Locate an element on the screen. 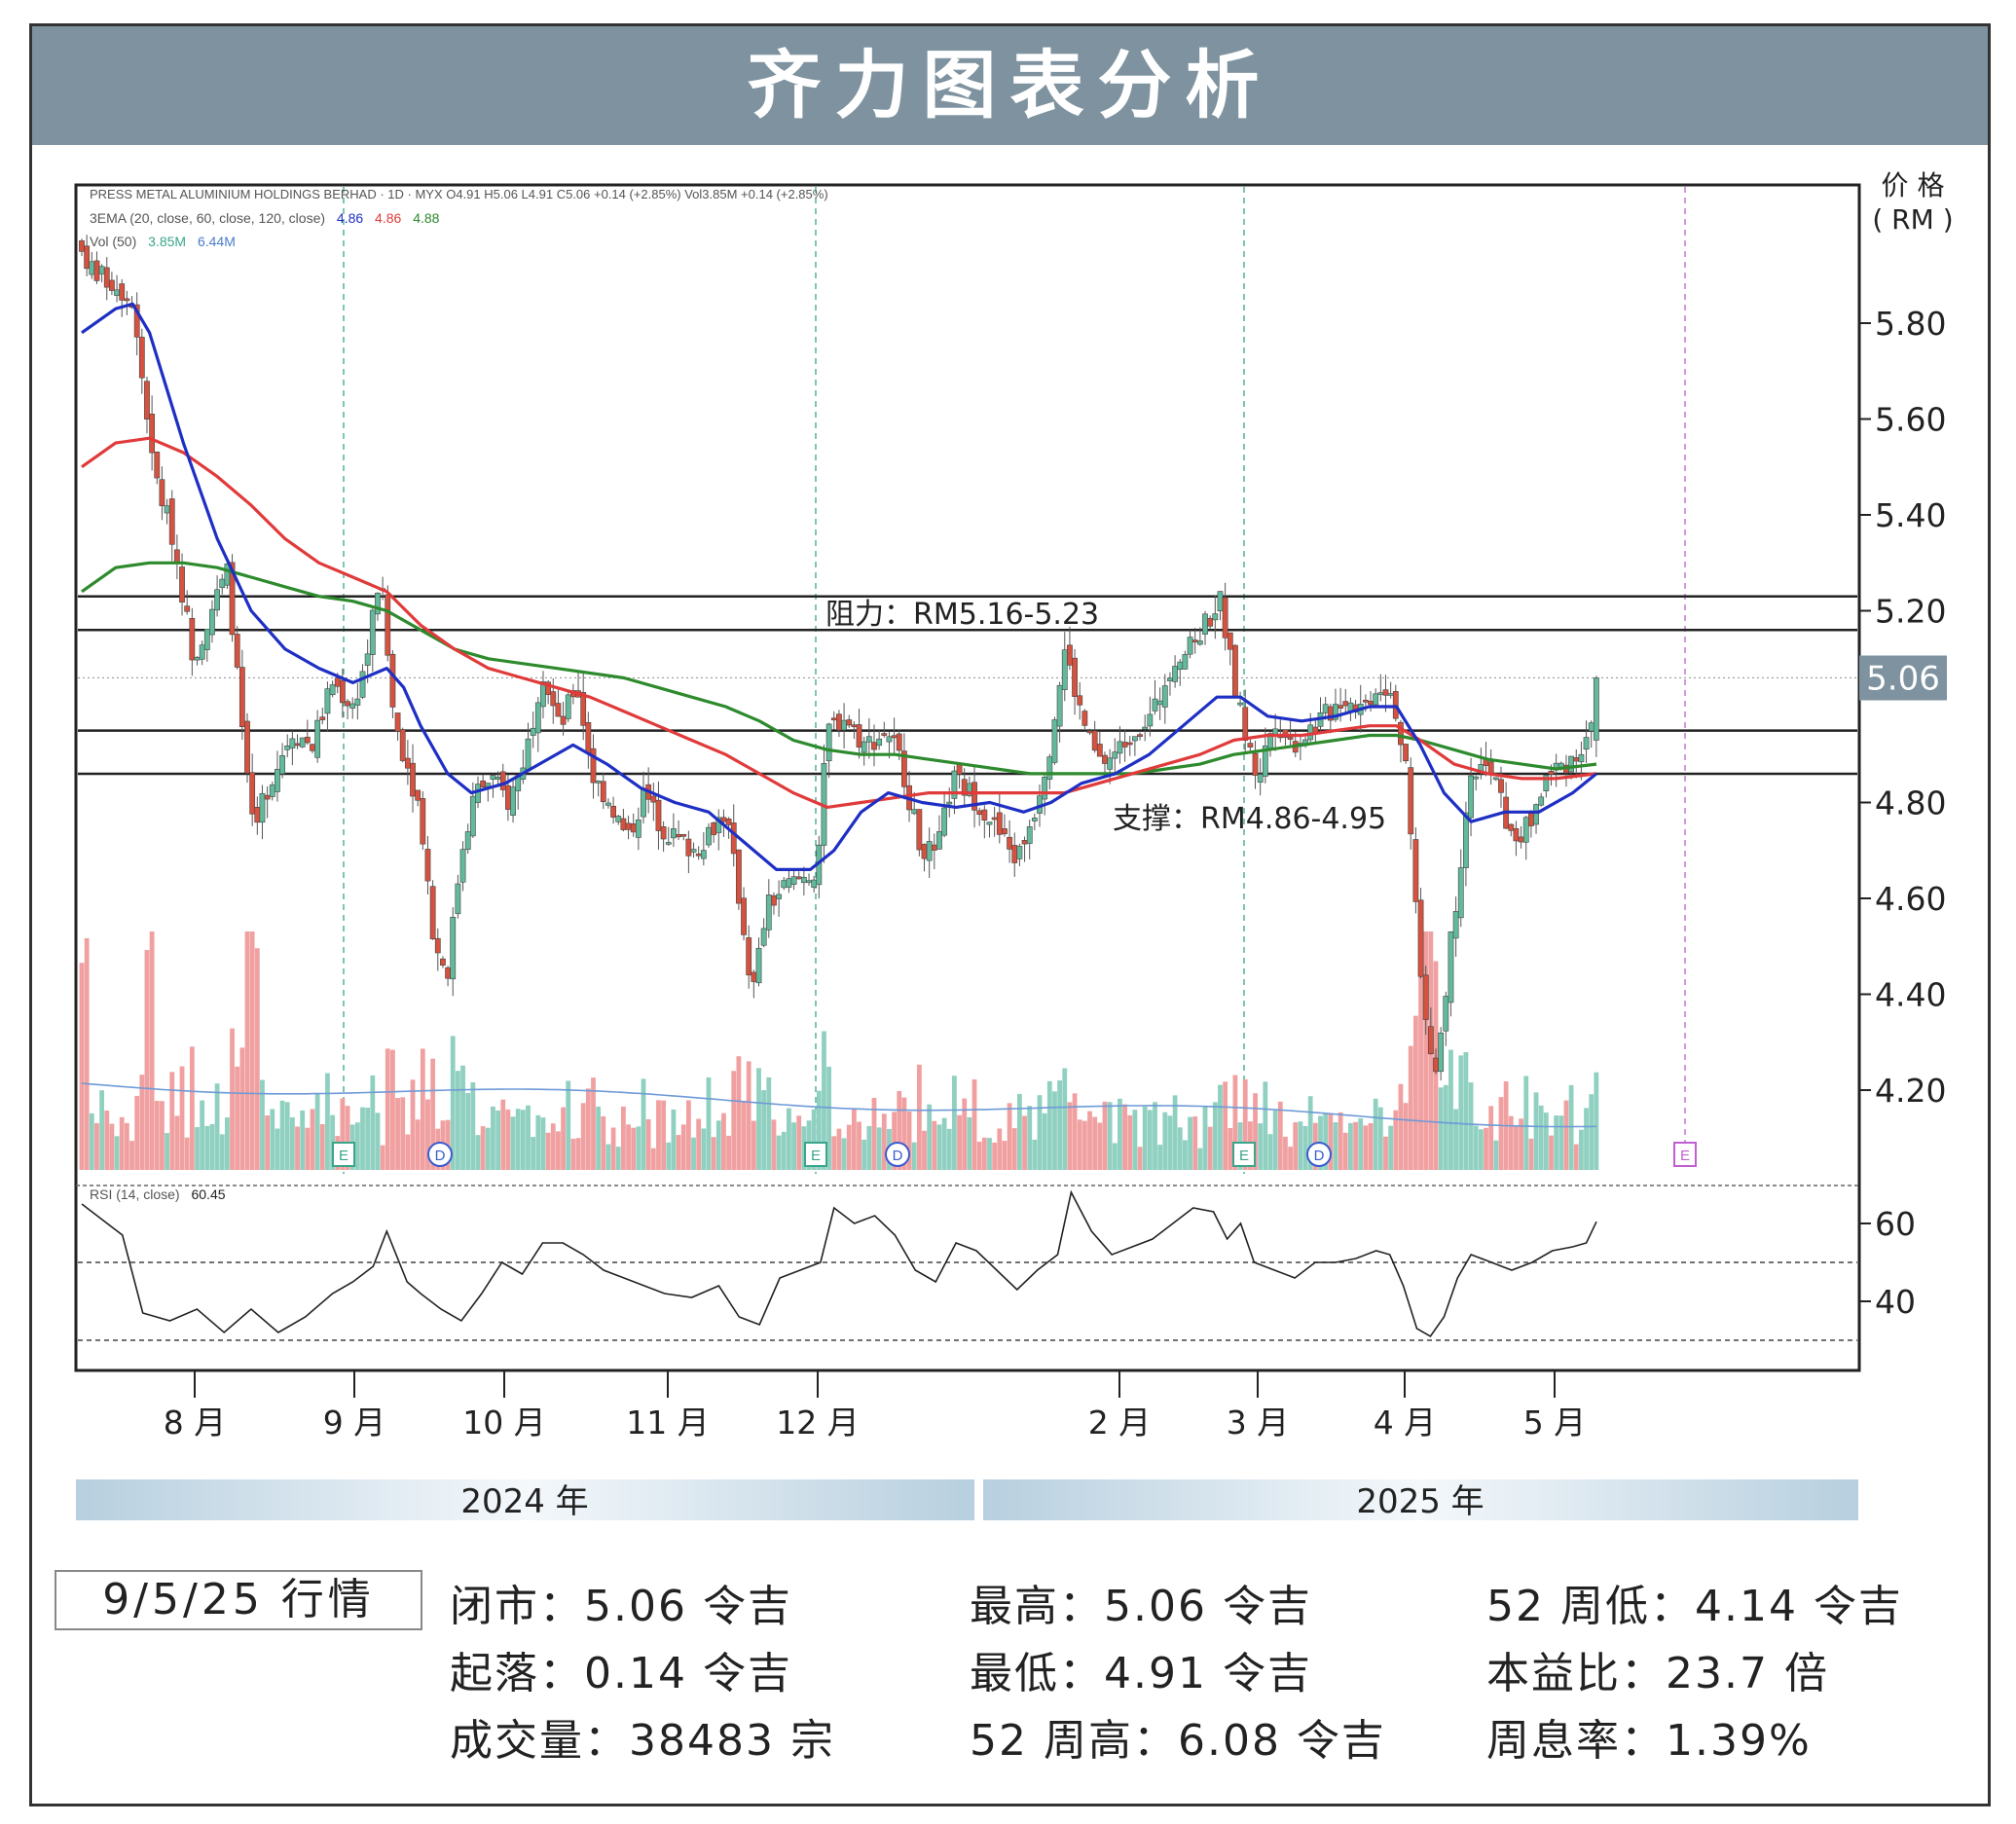 The height and width of the screenshot is (1824, 2016). stat-52w-low: 52 周低：4.14 令吉 is located at coordinates (1694, 1606).